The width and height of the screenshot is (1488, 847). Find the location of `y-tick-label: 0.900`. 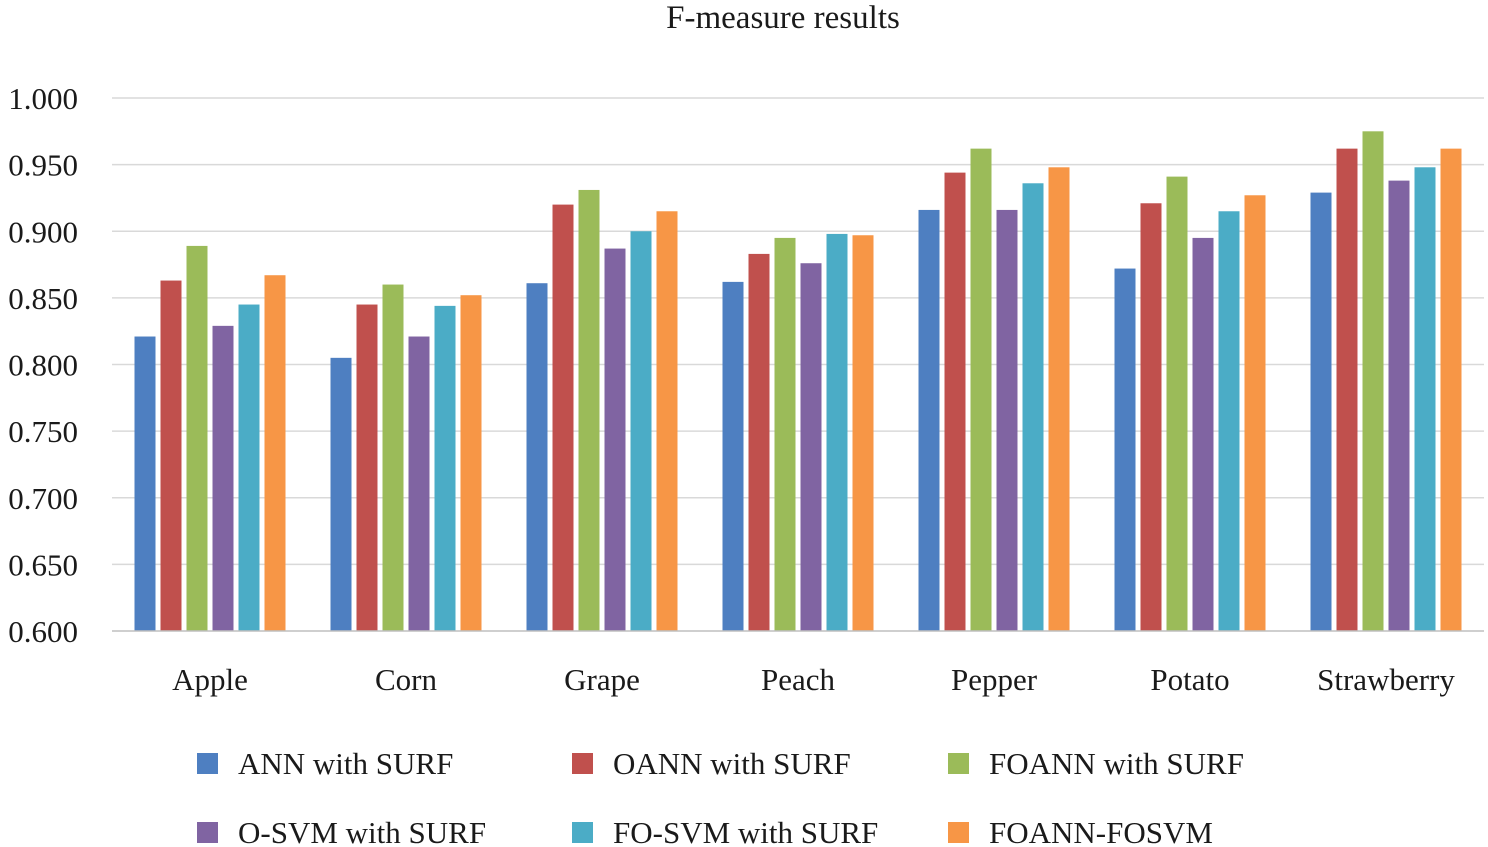

y-tick-label: 0.900 is located at coordinates (43, 231).